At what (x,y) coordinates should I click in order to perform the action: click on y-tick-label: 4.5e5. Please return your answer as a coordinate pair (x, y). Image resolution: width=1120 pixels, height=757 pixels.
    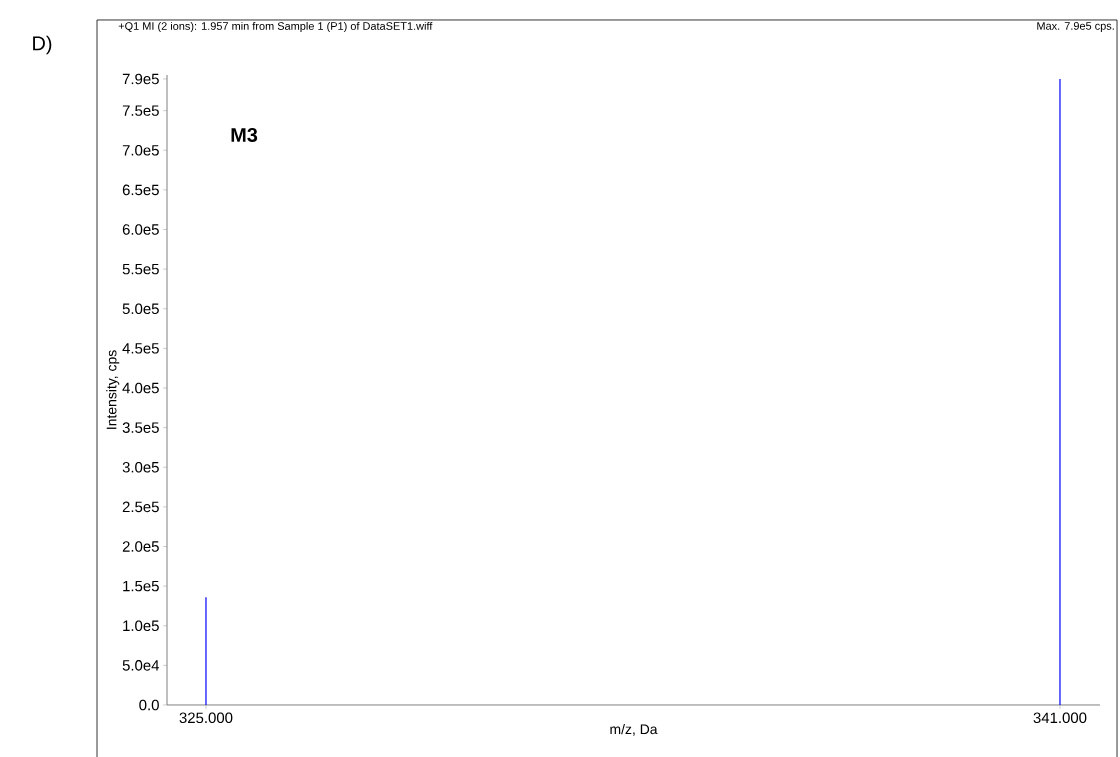
    Looking at the image, I should click on (140, 348).